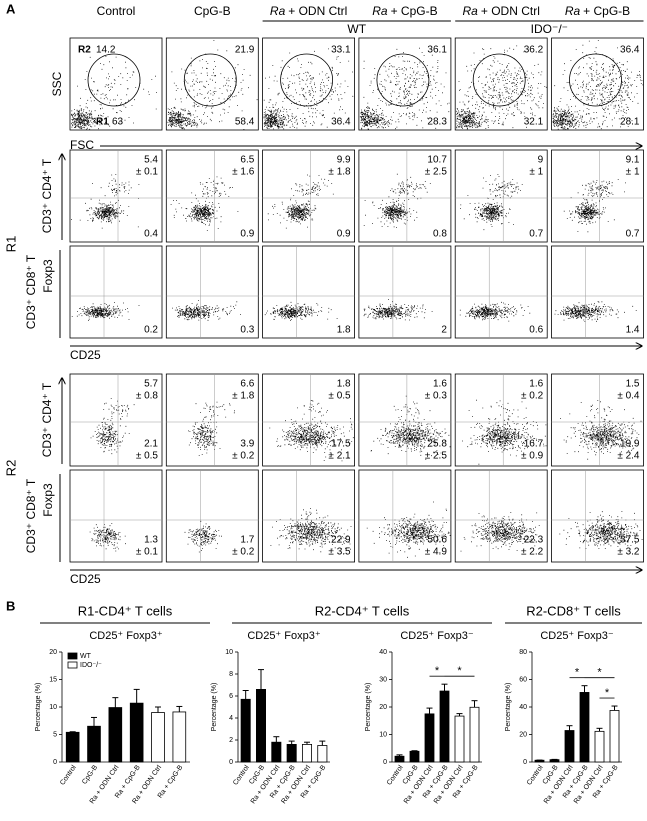 This screenshot has width=647, height=821. What do you see at coordinates (31, 515) in the screenshot?
I see `y-axis-label: CD3⁺ CD8⁺ T` at bounding box center [31, 515].